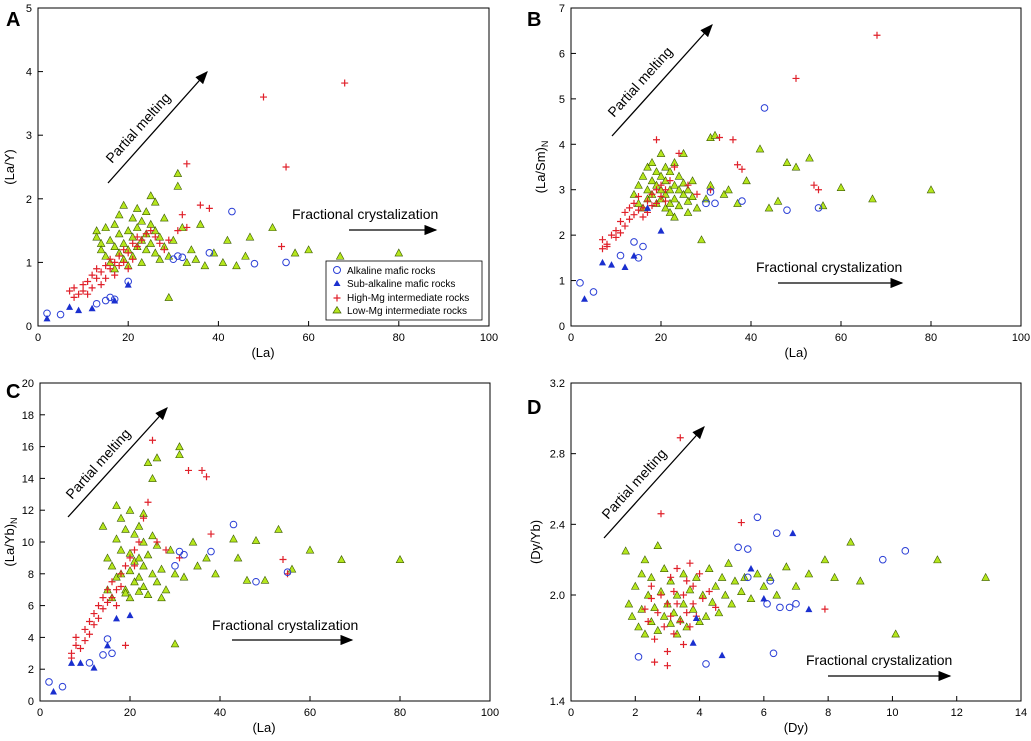 The image size is (1031, 741). Describe the element at coordinates (117, 462) in the screenshot. I see `panel-c-partial-arrow` at that location.